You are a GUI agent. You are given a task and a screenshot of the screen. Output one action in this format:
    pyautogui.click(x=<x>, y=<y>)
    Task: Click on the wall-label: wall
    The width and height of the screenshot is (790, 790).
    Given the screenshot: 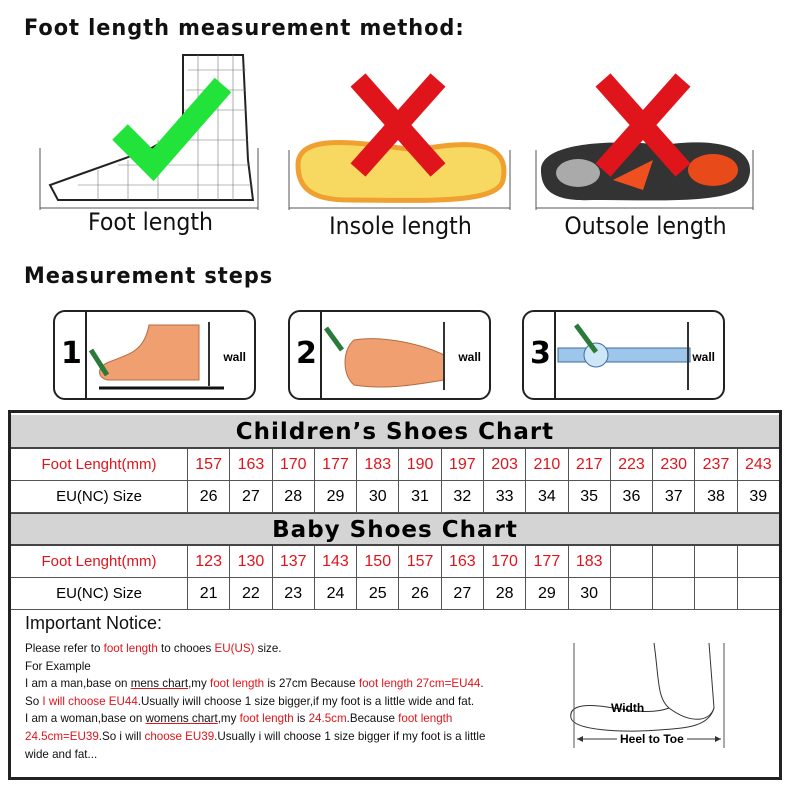 What is the action you would take?
    pyautogui.click(x=234, y=357)
    